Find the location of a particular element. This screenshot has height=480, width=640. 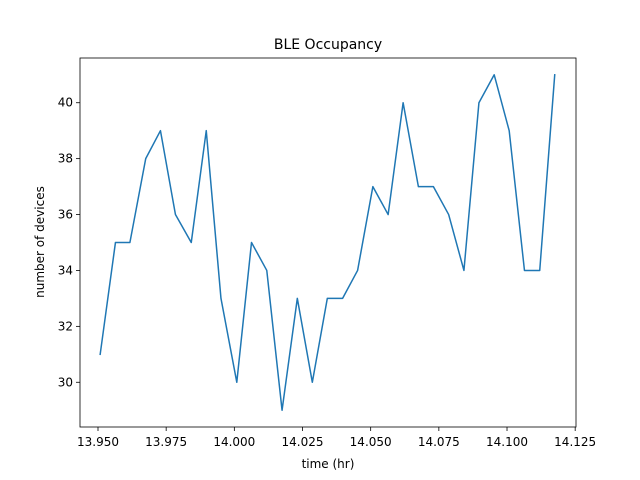

x-tick-label: 13.950 is located at coordinates (98, 442).